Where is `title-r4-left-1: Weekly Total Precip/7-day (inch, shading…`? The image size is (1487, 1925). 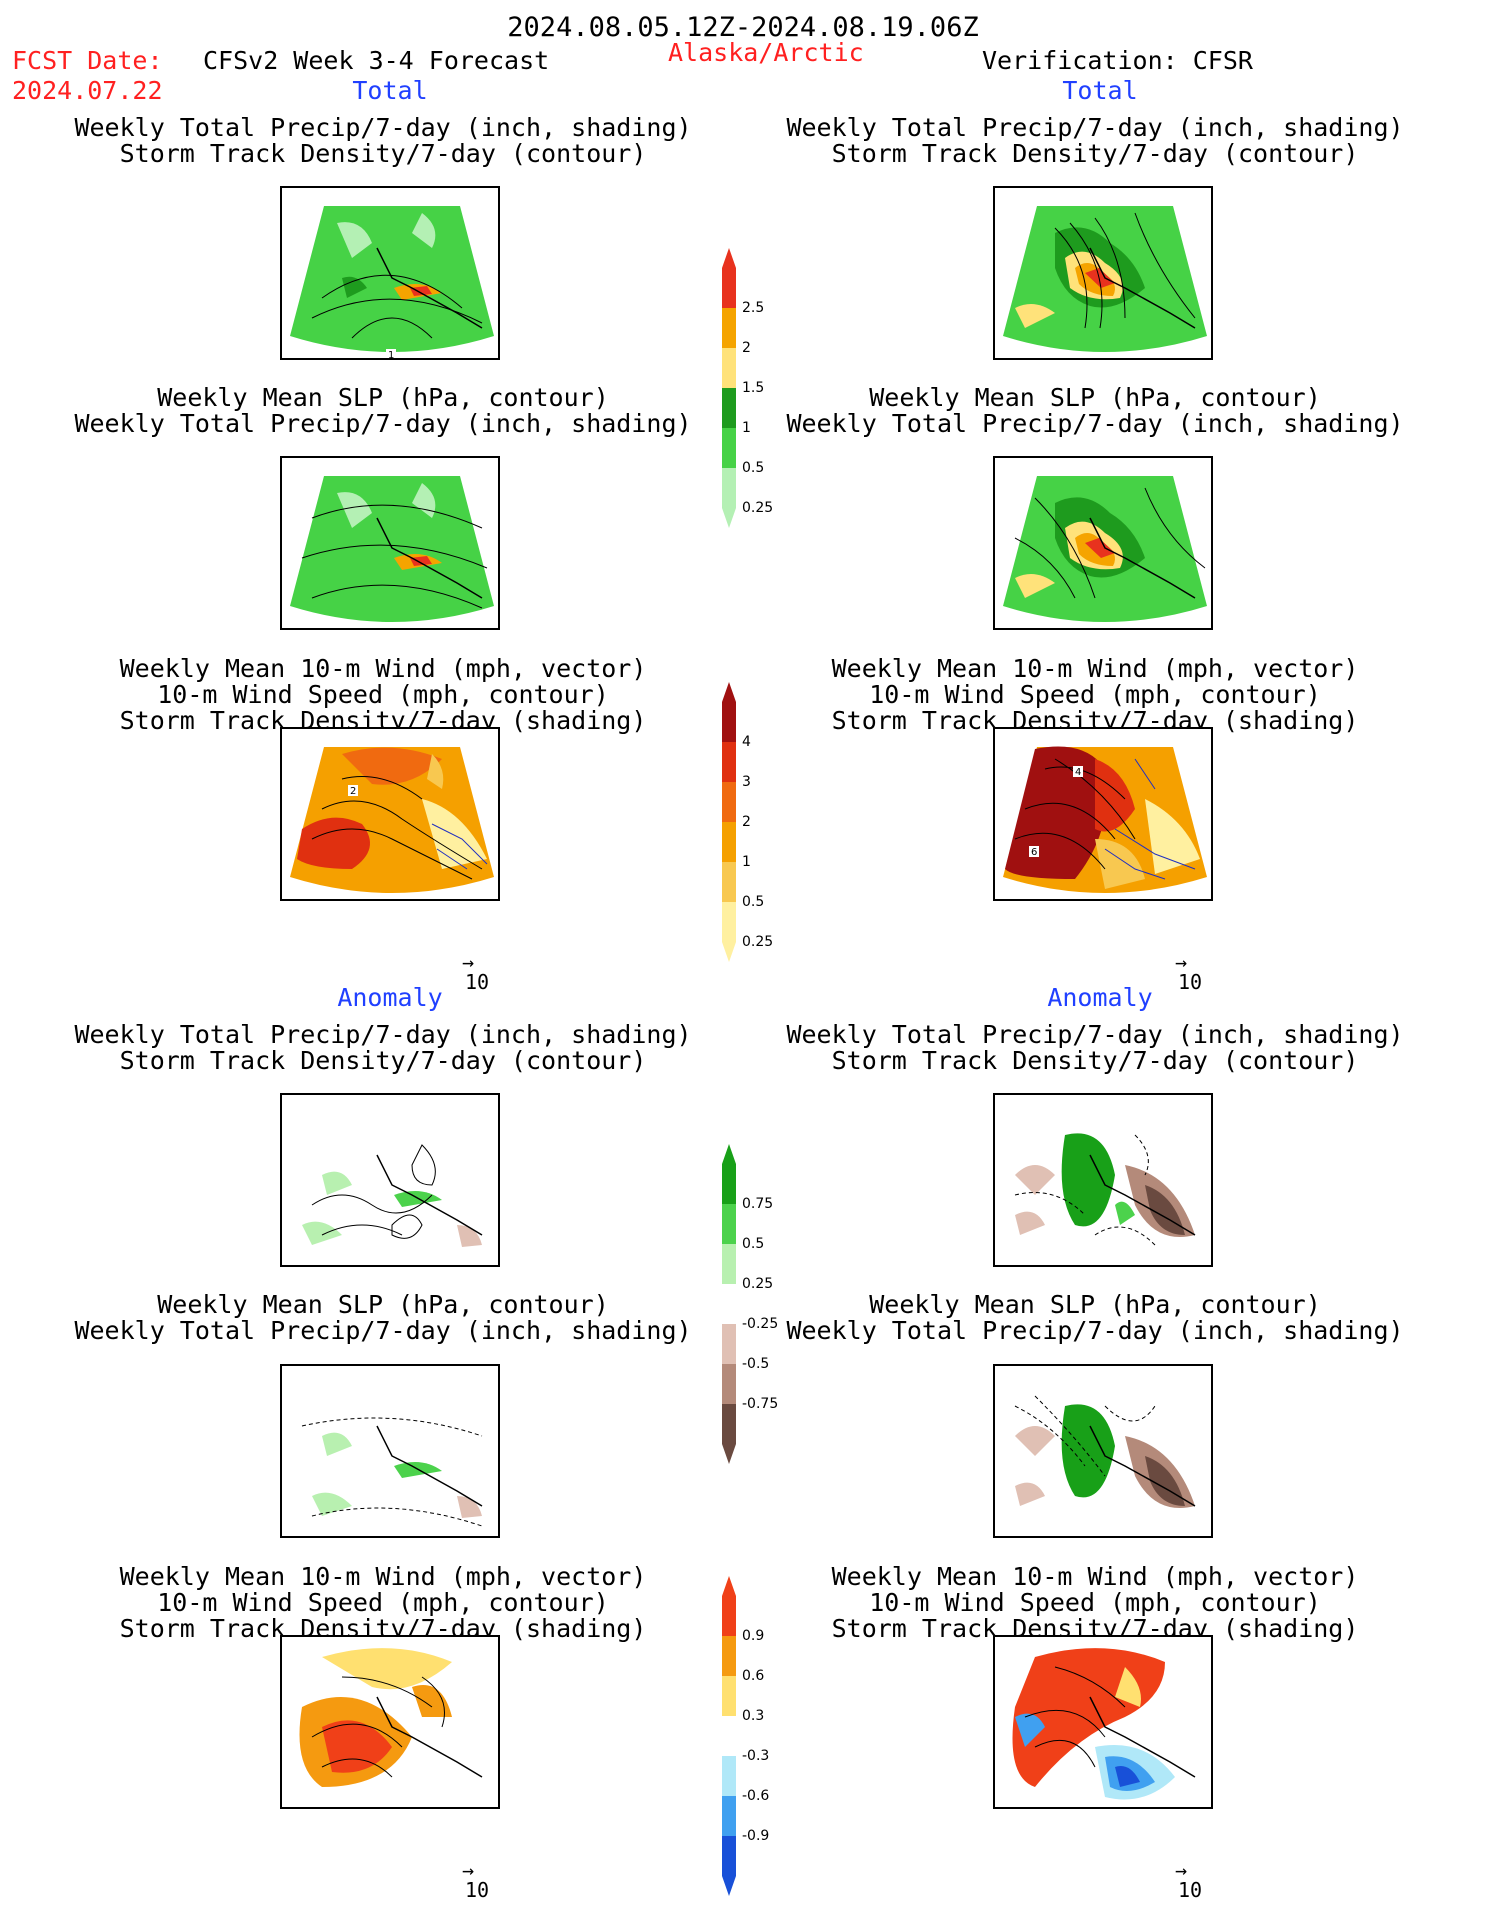
title-r4-left-1: Weekly Total Precip/7-day (inch, shading… is located at coordinates (383, 1034).